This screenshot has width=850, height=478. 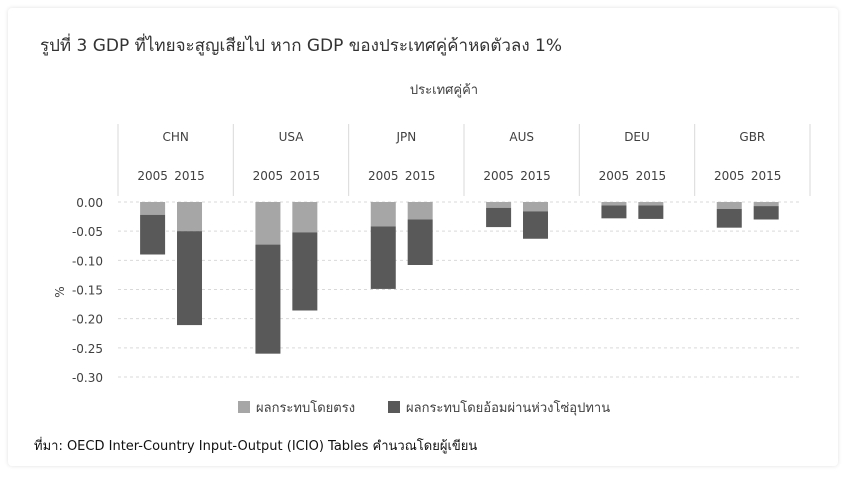 What do you see at coordinates (499, 205) in the screenshot?
I see `bar-direct-aus-2005` at bounding box center [499, 205].